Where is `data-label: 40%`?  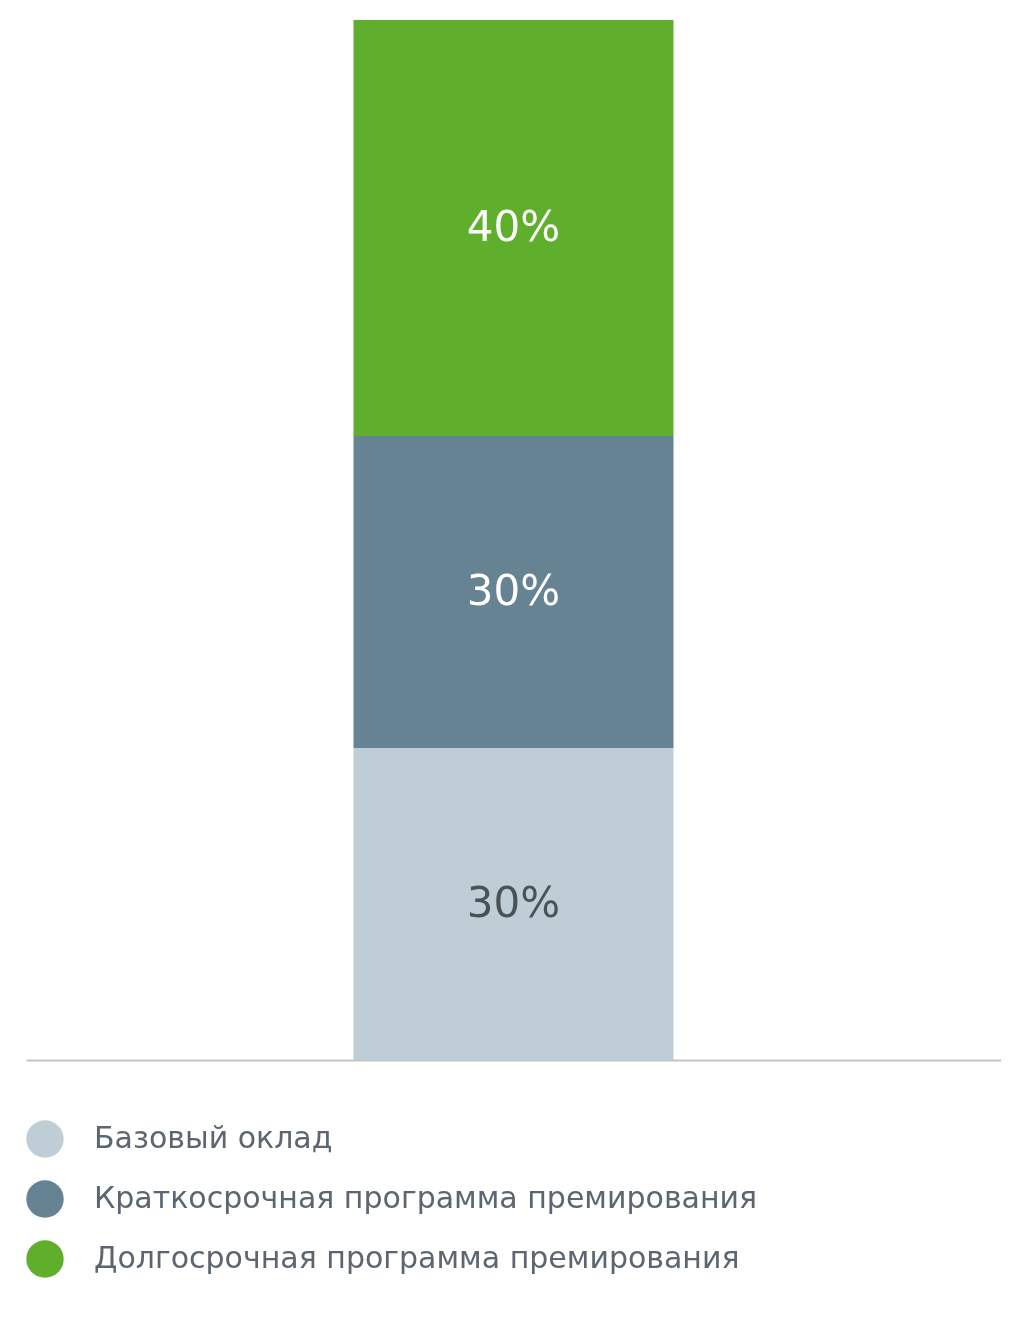 data-label: 40% is located at coordinates (513, 226).